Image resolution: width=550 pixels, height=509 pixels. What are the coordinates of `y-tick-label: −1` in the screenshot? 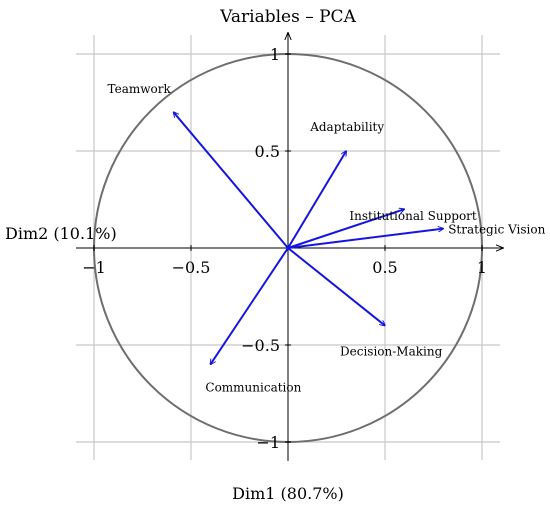 It's located at (268, 442).